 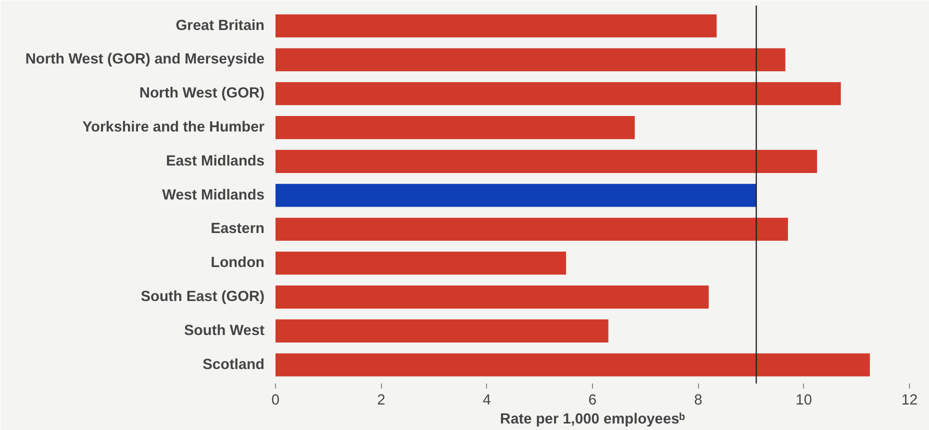 I want to click on x-axis-title: Rate per 1,000 employeesᵇ, so click(x=593, y=420).